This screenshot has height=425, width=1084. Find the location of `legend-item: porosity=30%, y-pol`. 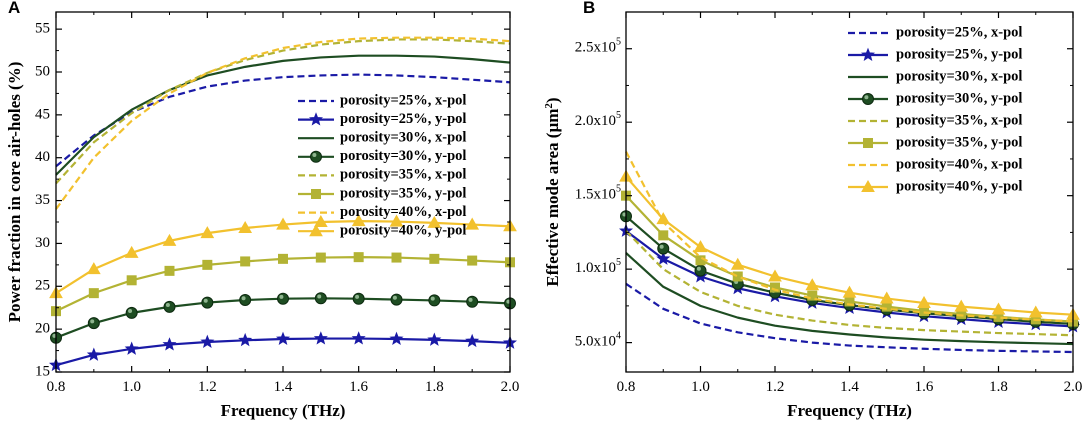

legend-item: porosity=30%, y-pol is located at coordinates (935, 98).